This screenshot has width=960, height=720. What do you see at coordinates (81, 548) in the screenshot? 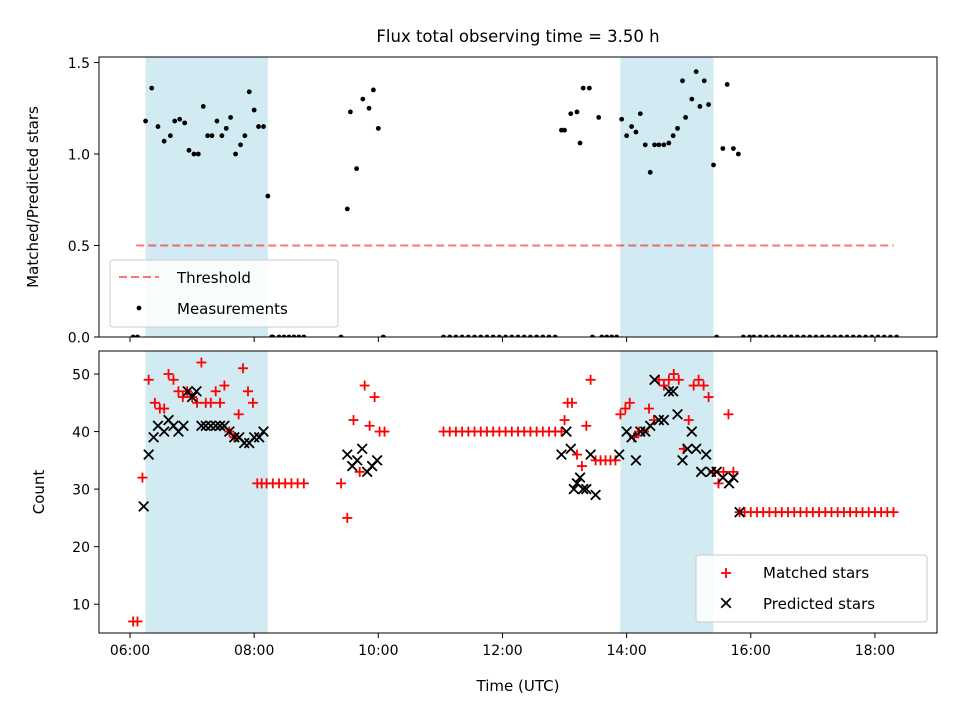
I see `y-tick-label: 20` at bounding box center [81, 548].